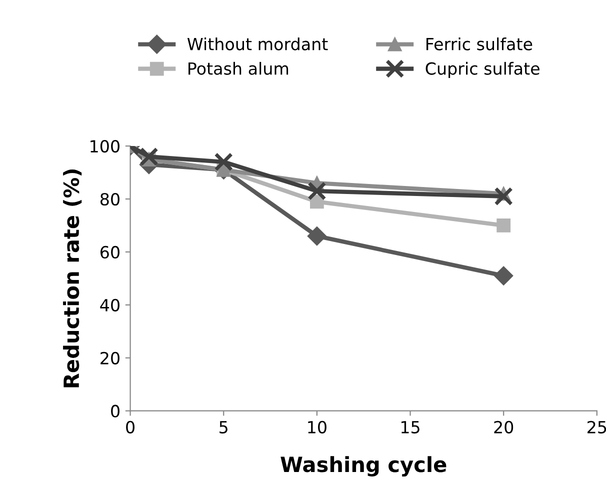 The image size is (606, 495). What do you see at coordinates (224, 427) in the screenshot?
I see `x-tick-label: 5` at bounding box center [224, 427].